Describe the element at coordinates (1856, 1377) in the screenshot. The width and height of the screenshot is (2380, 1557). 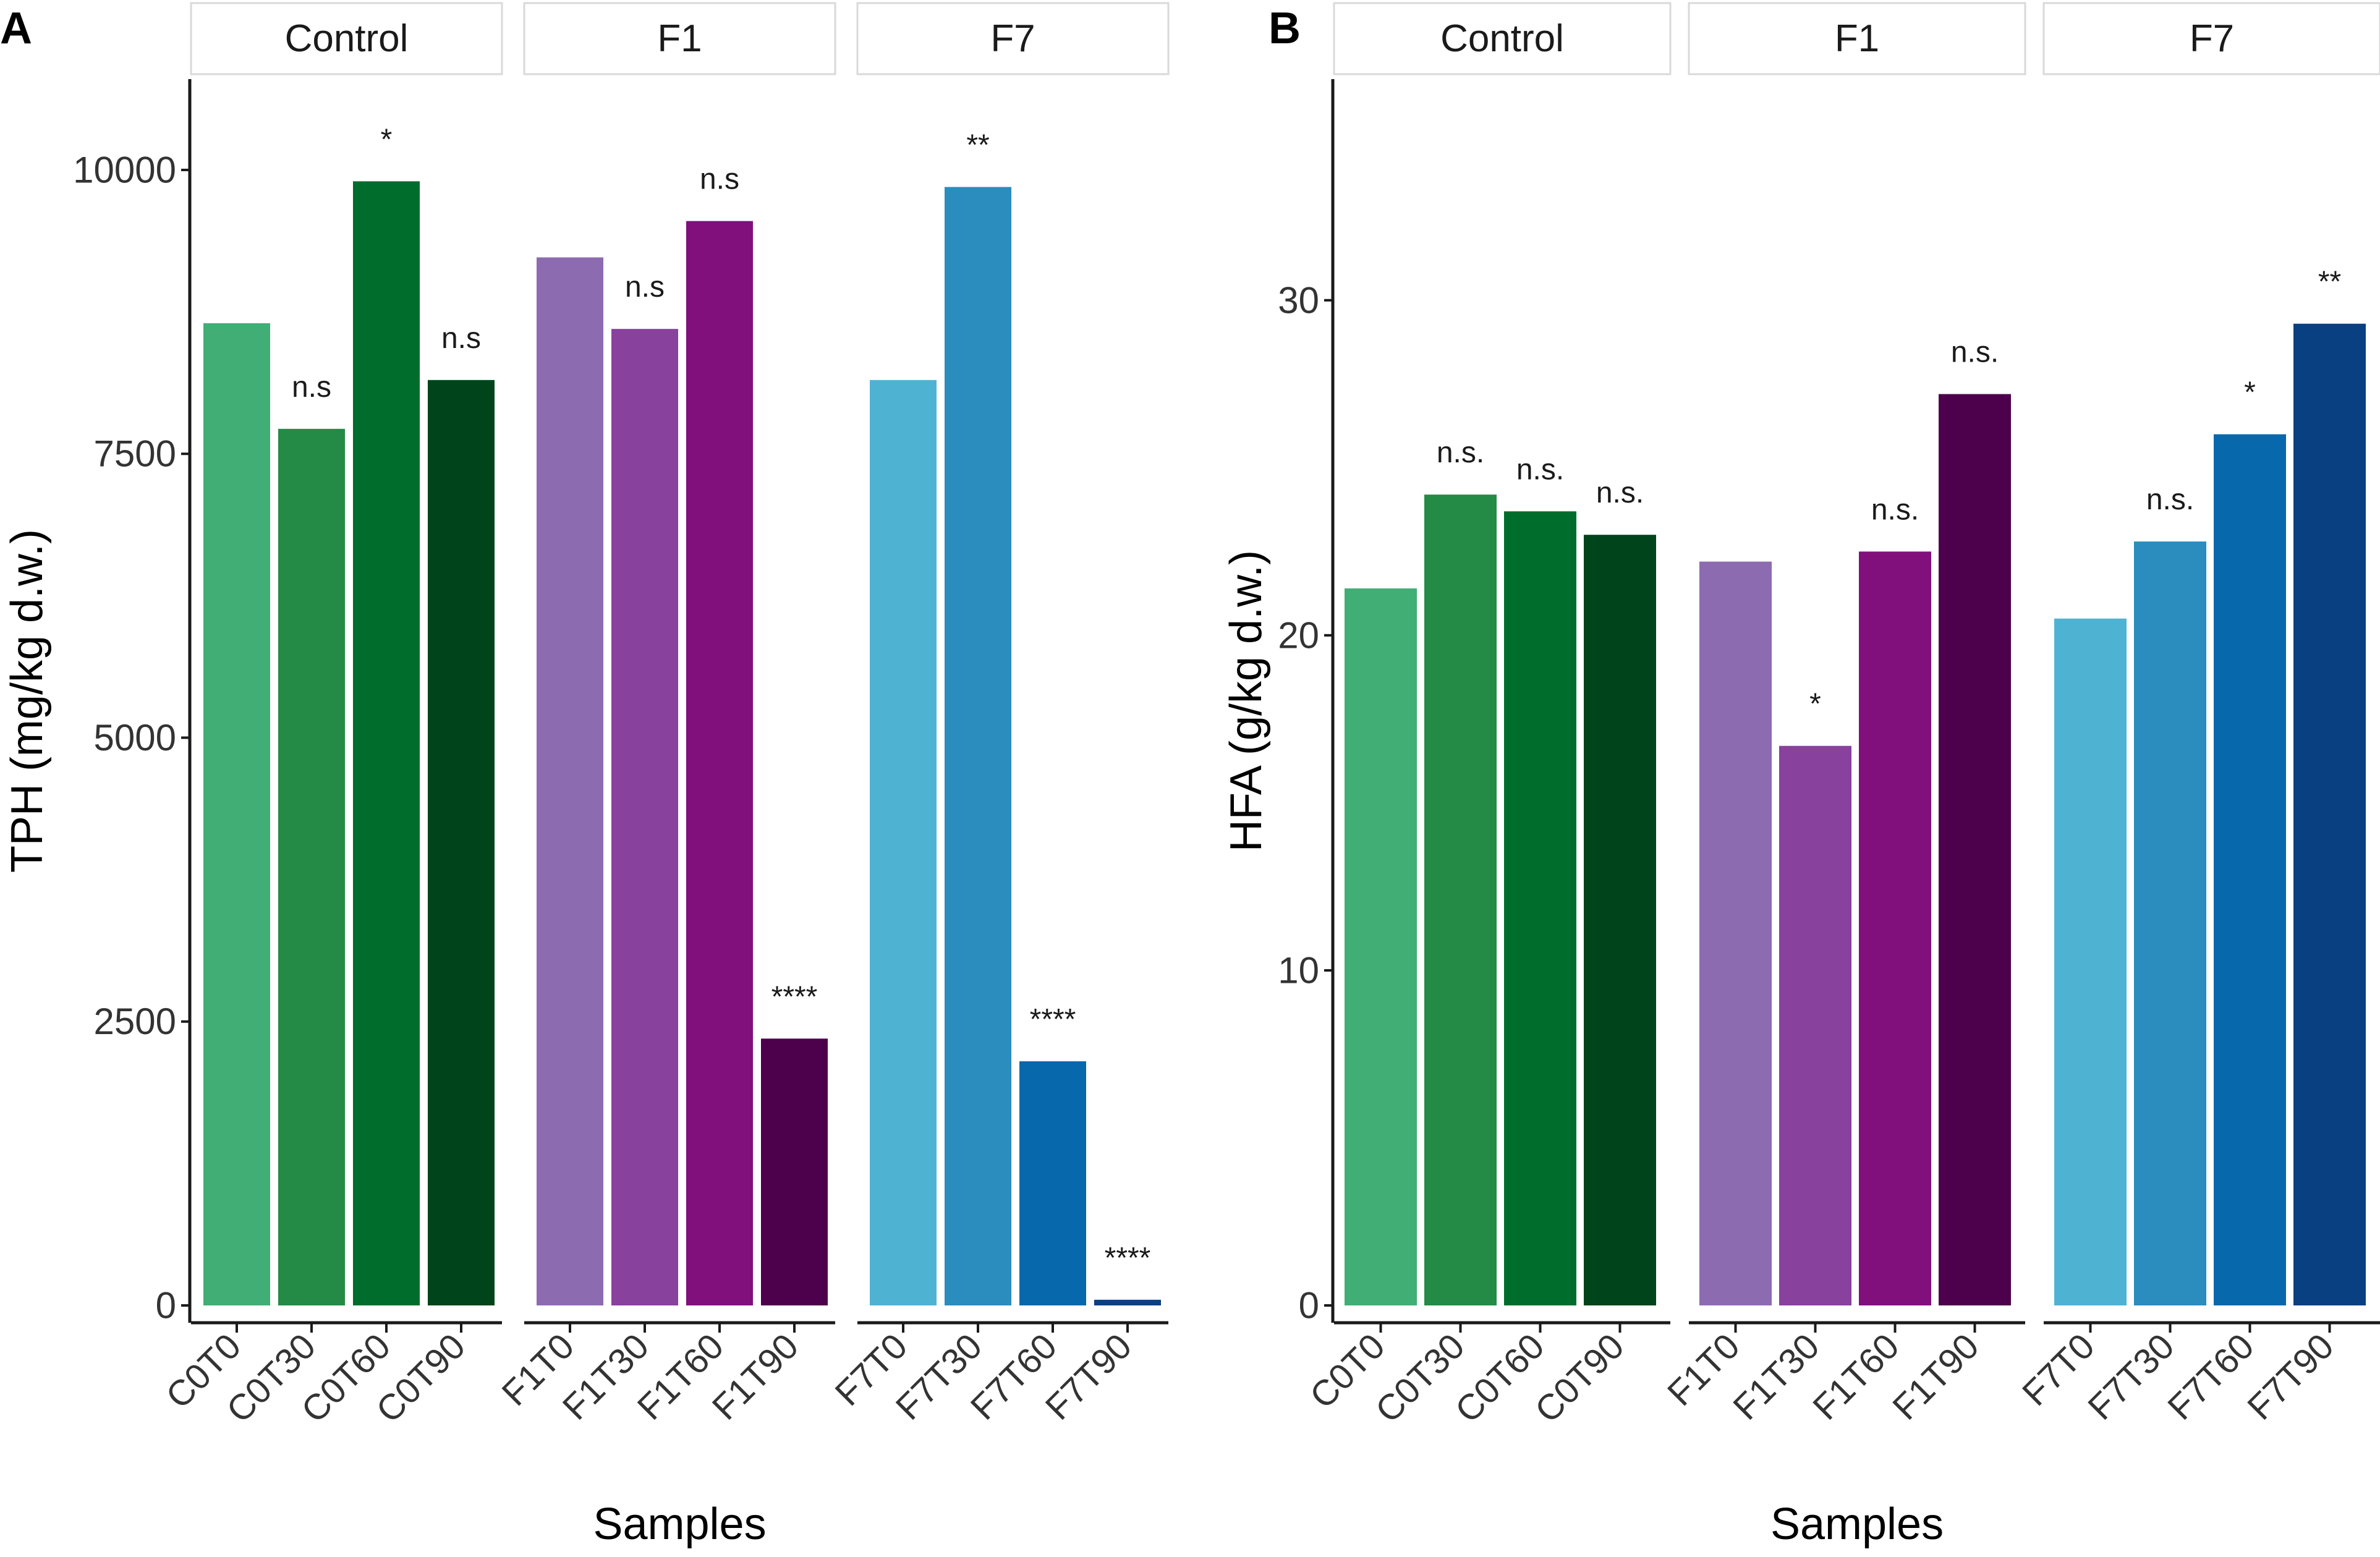
I see `panel-b-x-tick-label: F1T60` at that location.